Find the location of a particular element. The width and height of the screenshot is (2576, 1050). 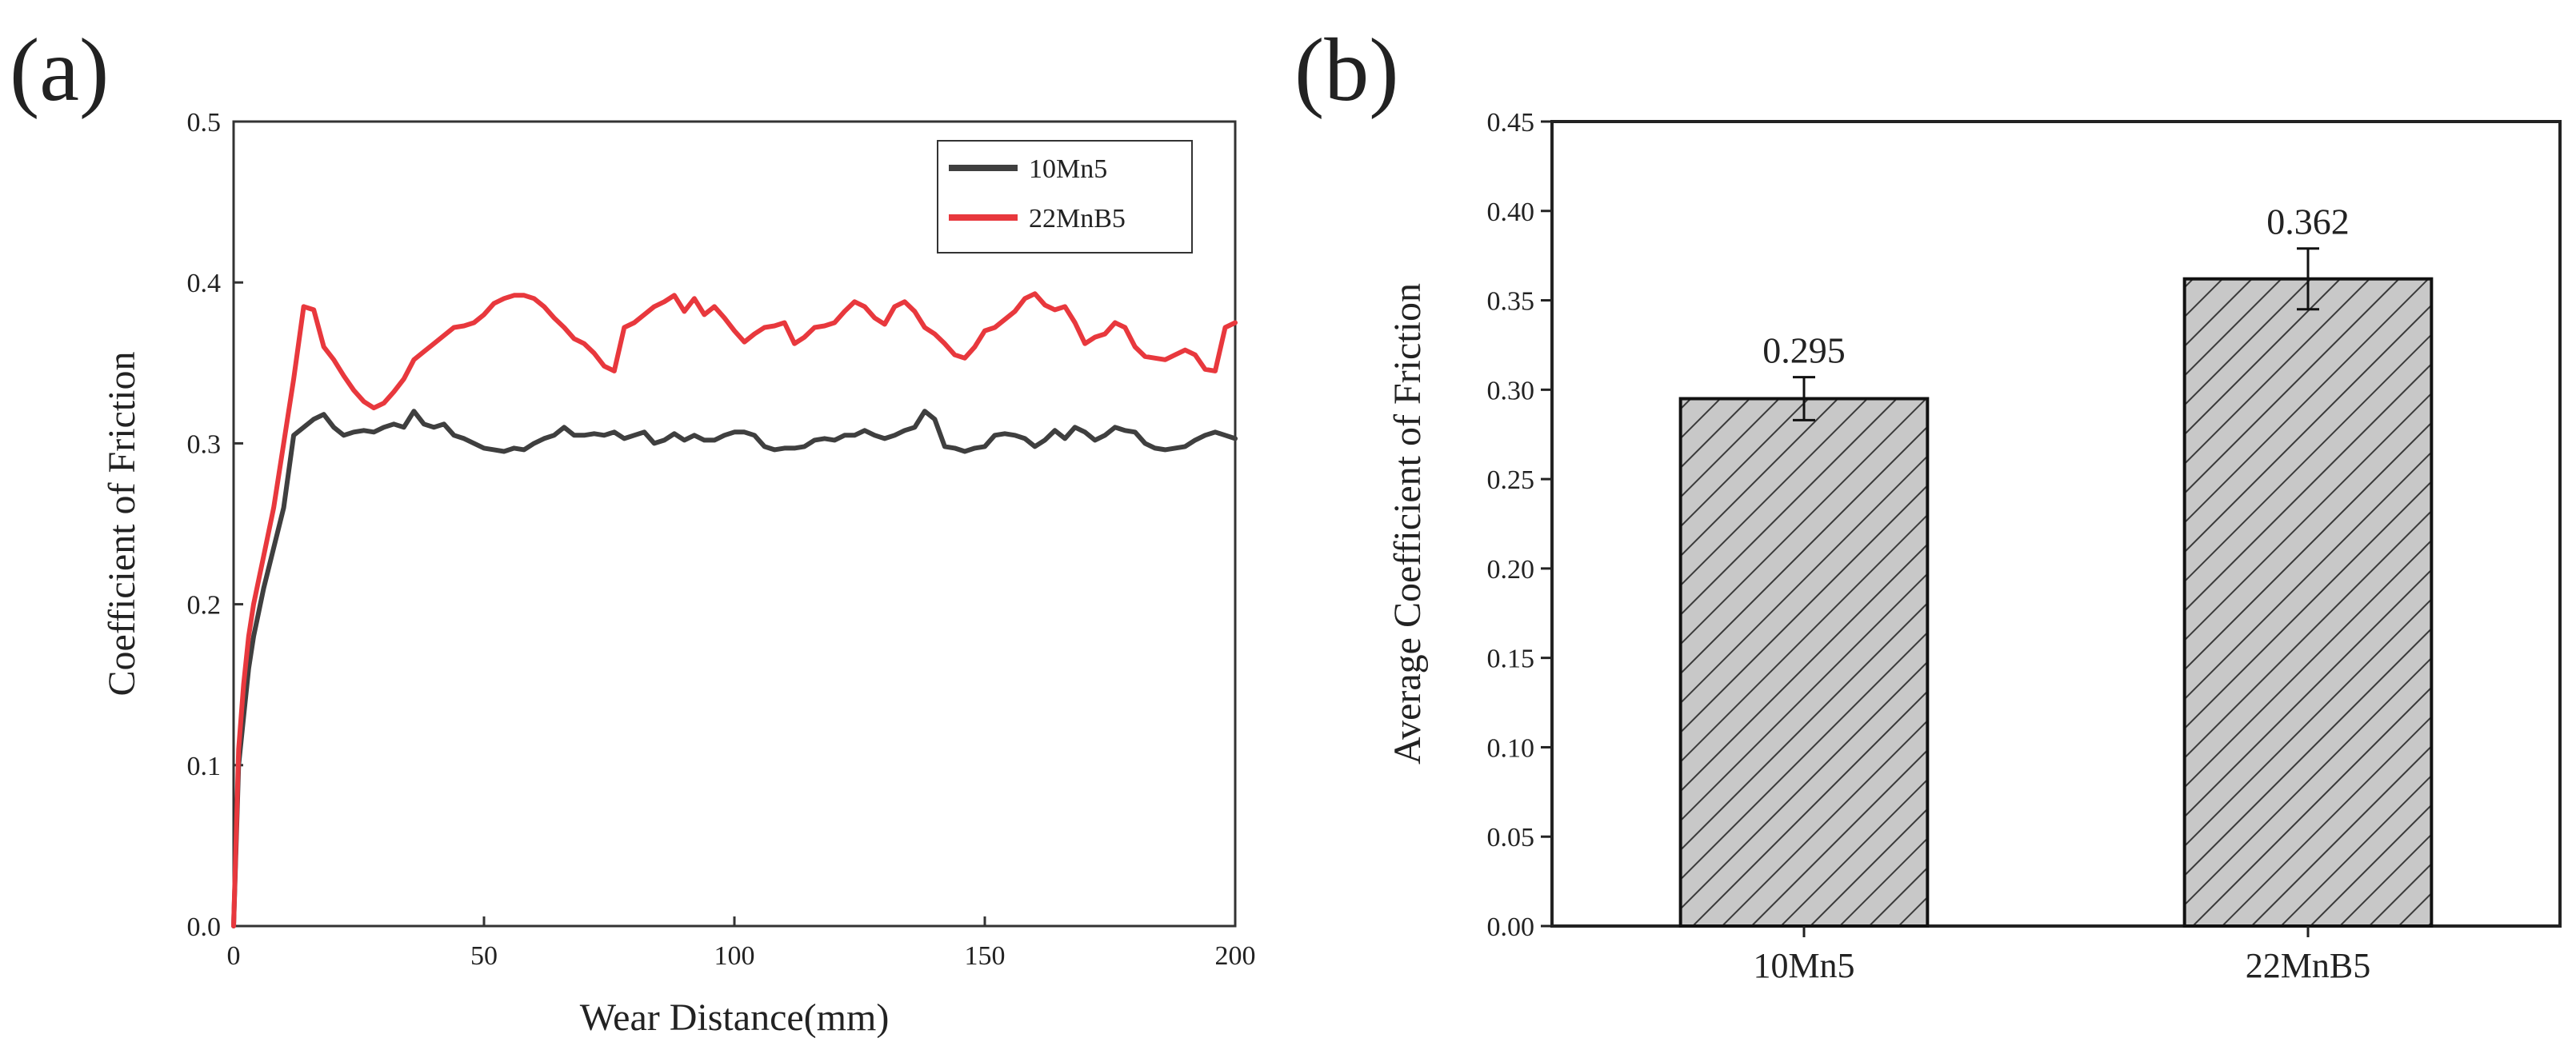

line-legend-box is located at coordinates (1065, 197).